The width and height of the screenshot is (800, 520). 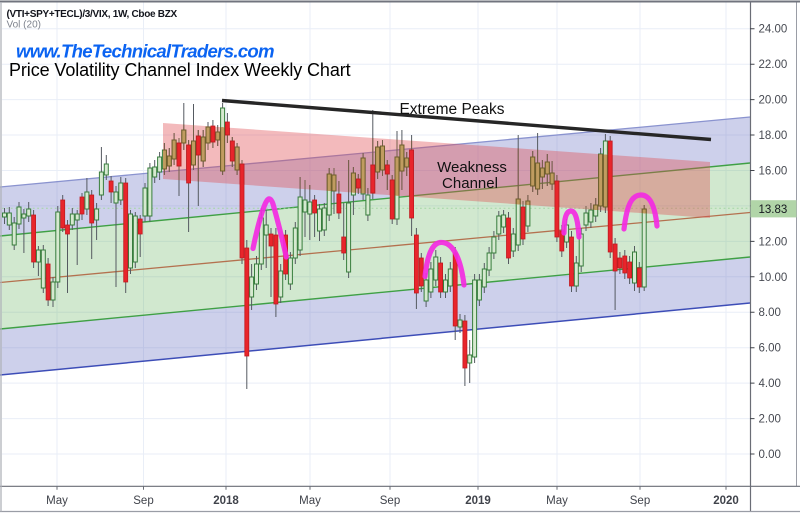 I want to click on svg-text: 2020, so click(x=726, y=501).